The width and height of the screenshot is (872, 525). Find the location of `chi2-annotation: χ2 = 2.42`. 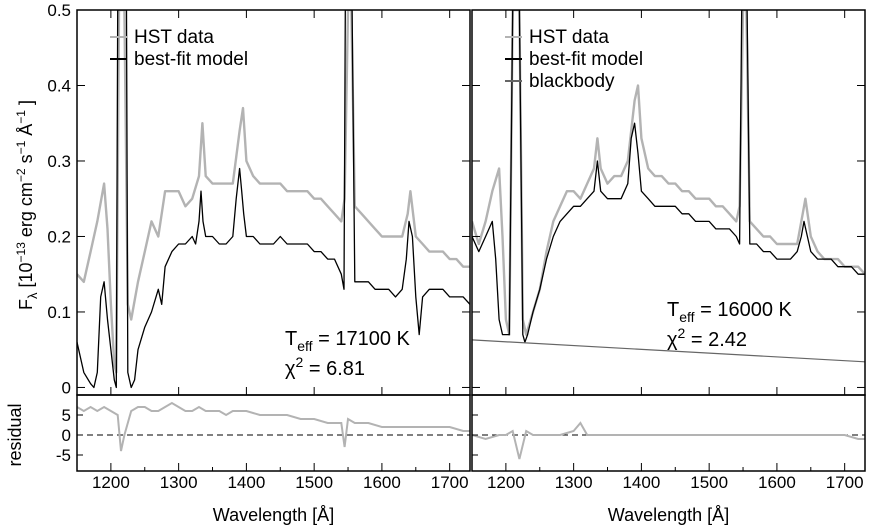

chi2-annotation: χ2 = 2.42 is located at coordinates (707, 338).